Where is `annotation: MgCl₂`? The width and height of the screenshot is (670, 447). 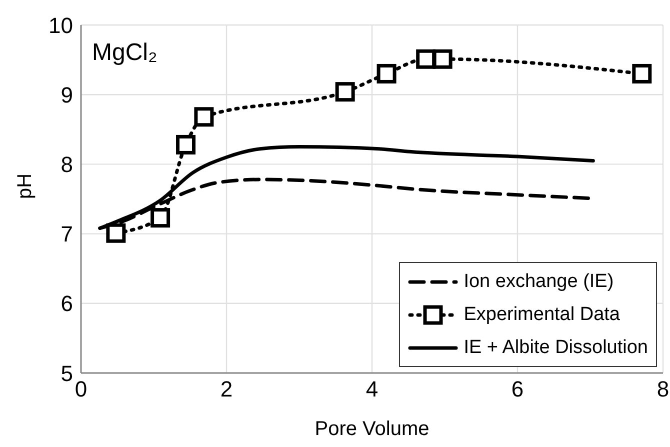 annotation: MgCl₂ is located at coordinates (125, 52).